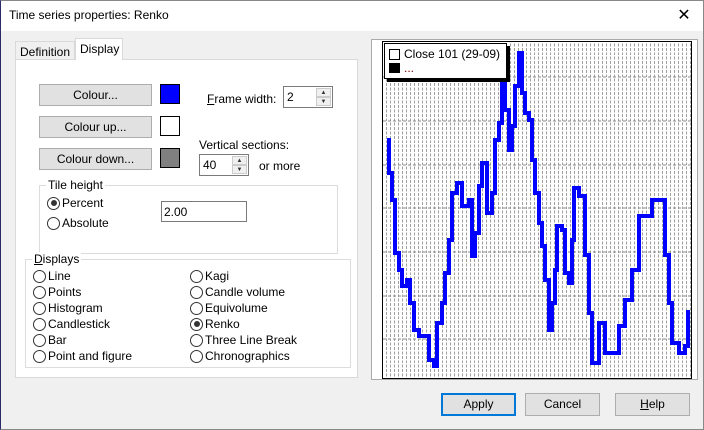 The width and height of the screenshot is (704, 430). What do you see at coordinates (170, 158) in the screenshot?
I see `colour-down-swatch` at bounding box center [170, 158].